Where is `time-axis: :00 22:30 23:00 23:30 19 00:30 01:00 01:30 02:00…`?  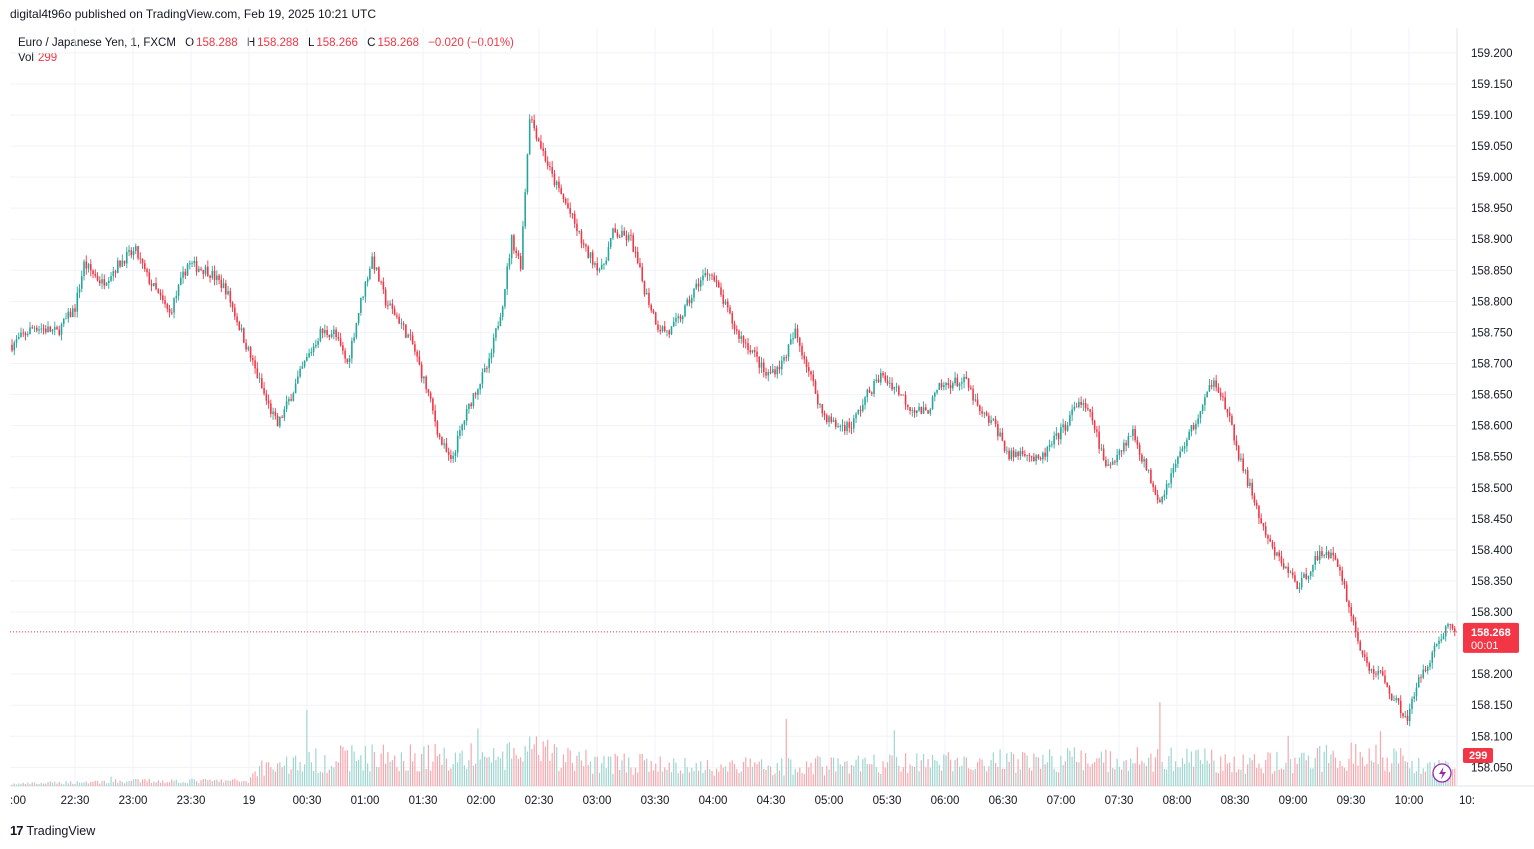
time-axis: :00 22:30 23:00 23:30 19 00:30 01:00 01:30 02:00… is located at coordinates (742, 801).